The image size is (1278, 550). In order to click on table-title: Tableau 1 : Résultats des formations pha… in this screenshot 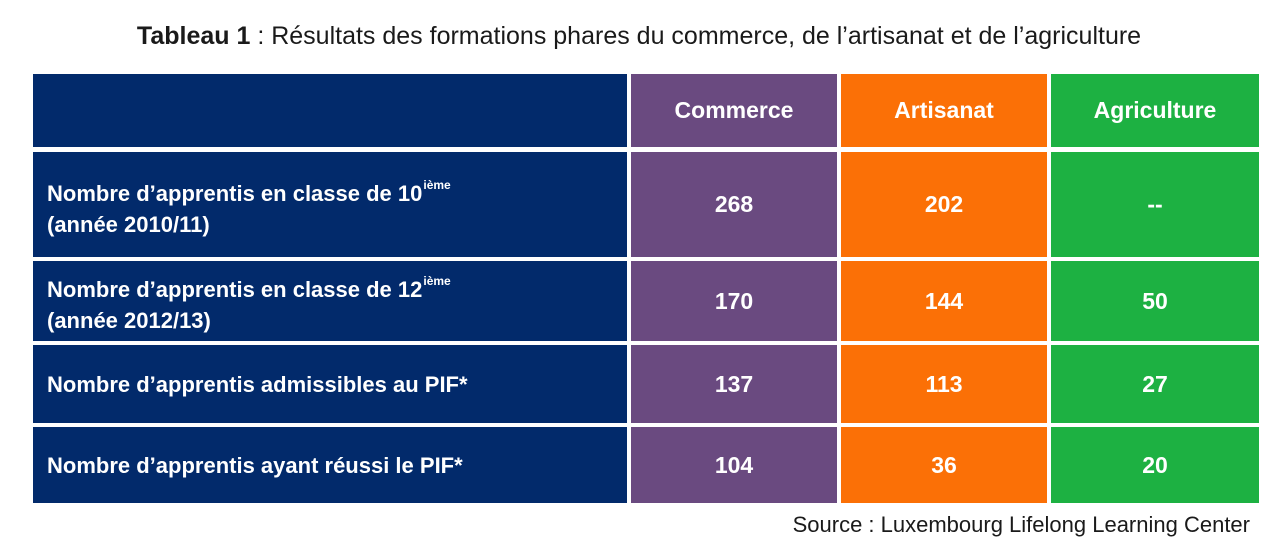, I will do `click(639, 36)`.